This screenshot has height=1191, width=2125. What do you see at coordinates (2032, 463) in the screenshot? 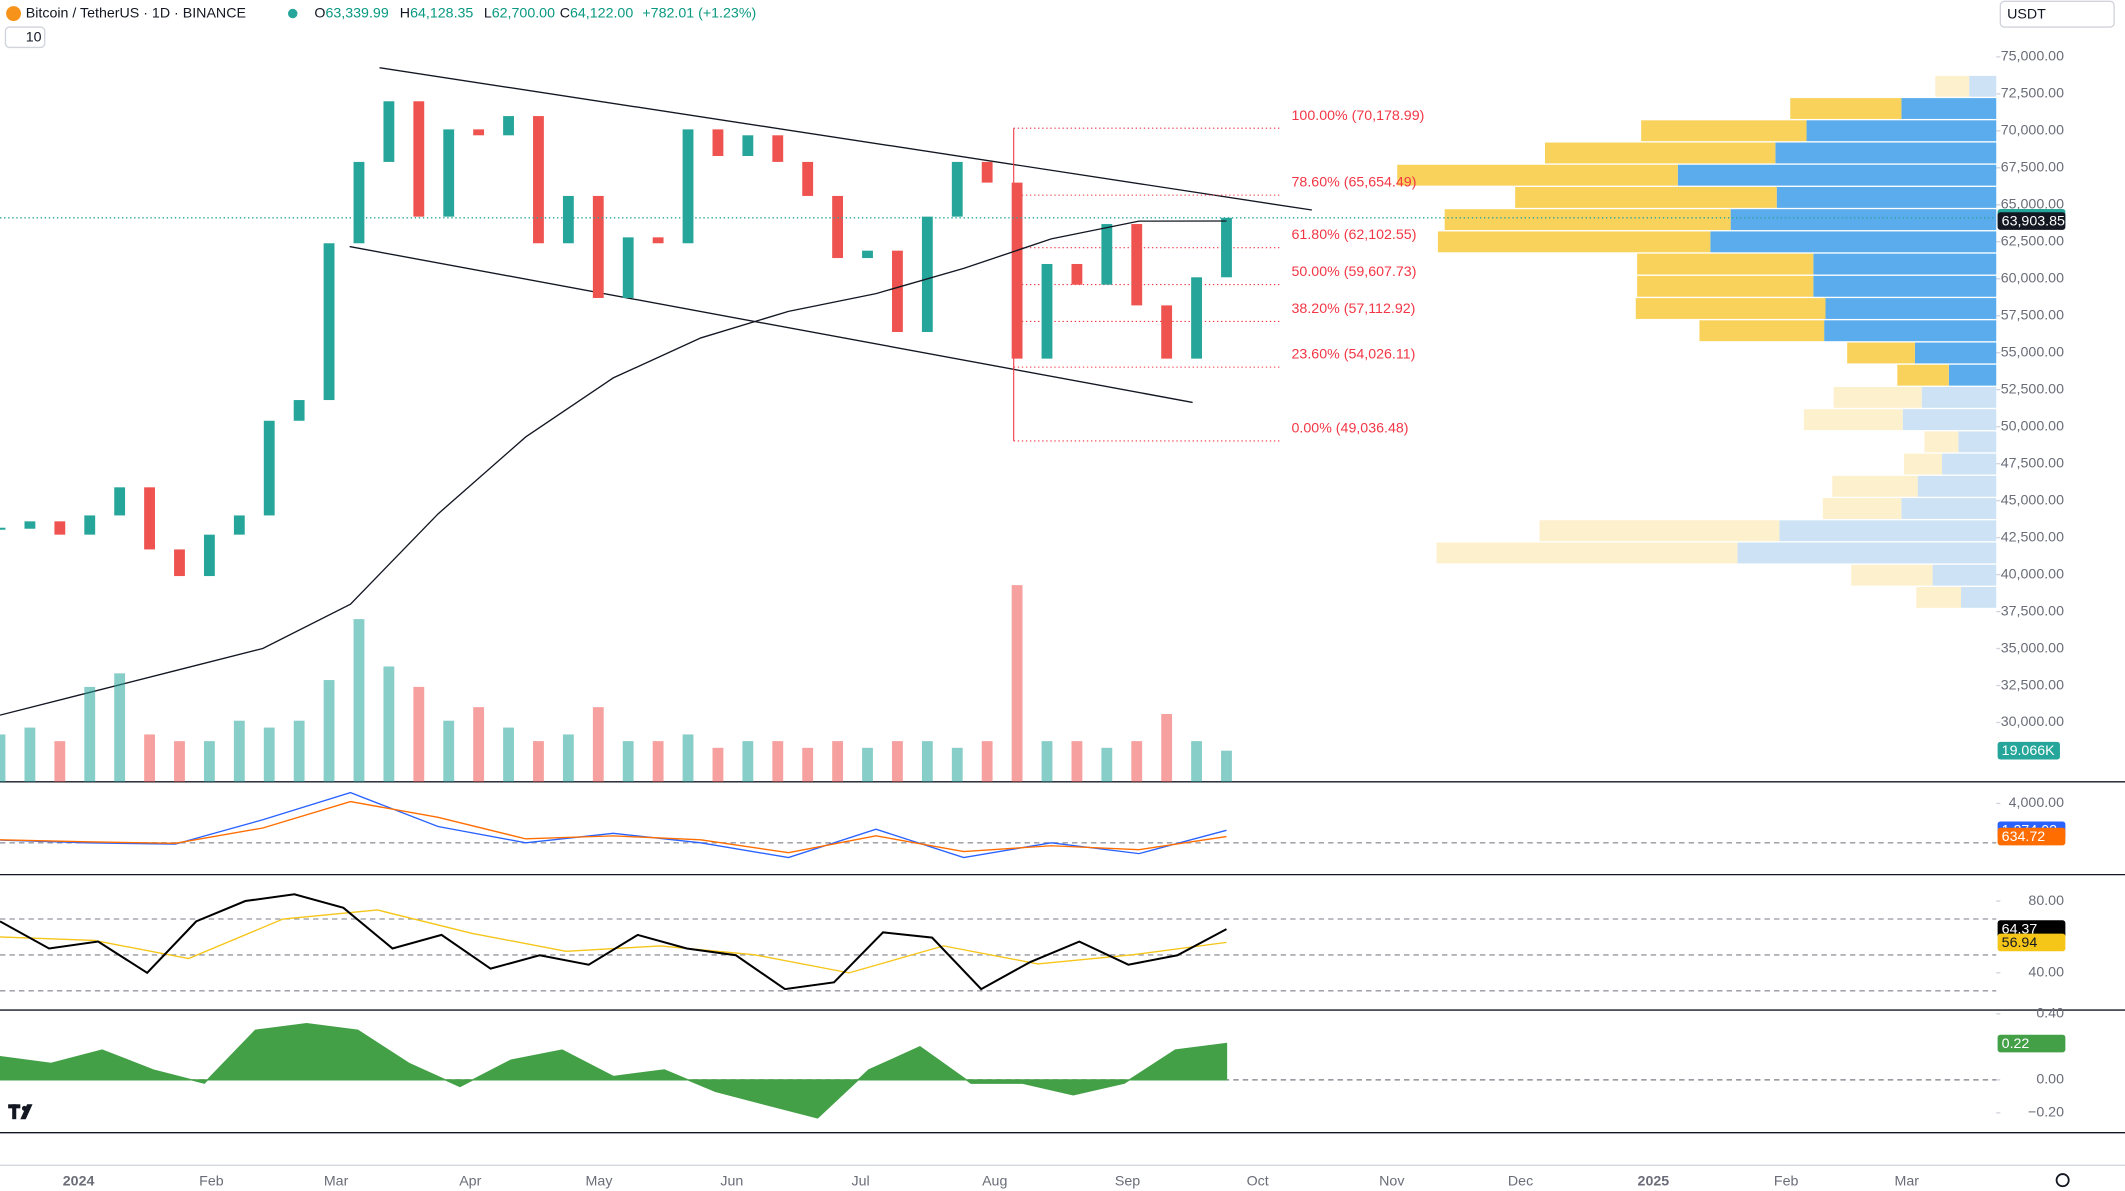
I see `y-tick-label: 47,500.00` at bounding box center [2032, 463].